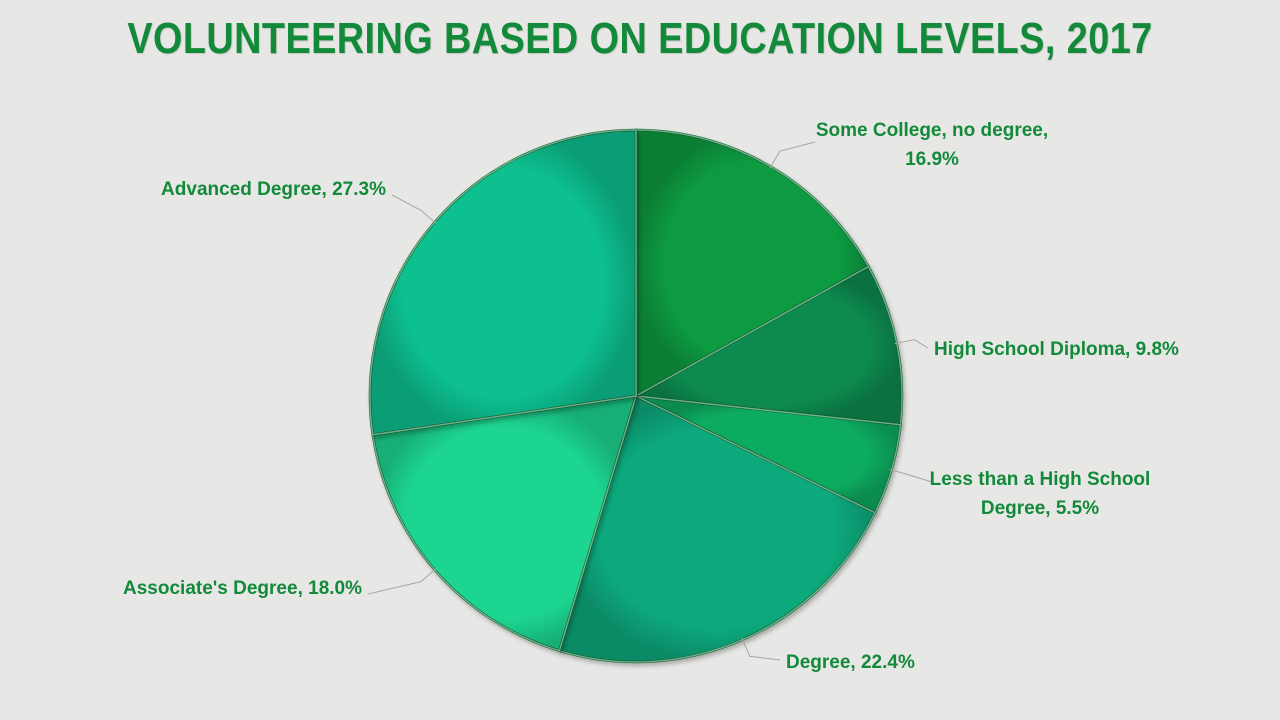  What do you see at coordinates (503, 282) in the screenshot?
I see `pie-slice-bevel` at bounding box center [503, 282].